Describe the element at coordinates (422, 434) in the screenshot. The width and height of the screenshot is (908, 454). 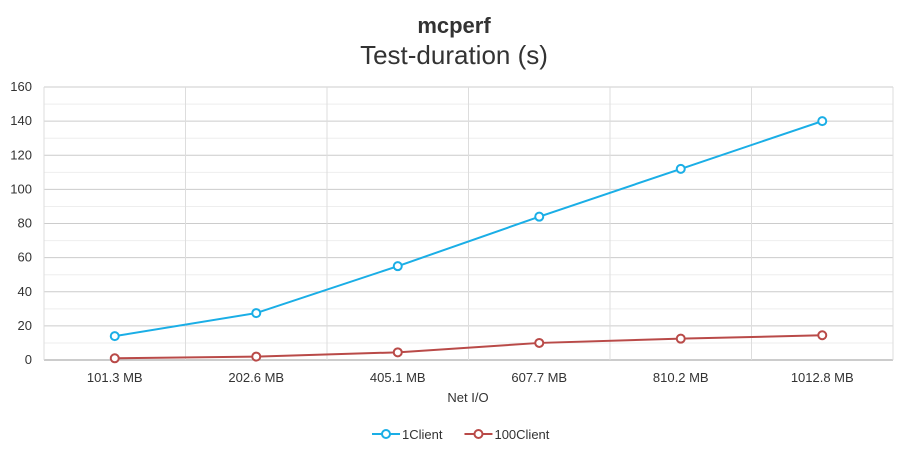
I see `legend-item-label: 1Client` at that location.